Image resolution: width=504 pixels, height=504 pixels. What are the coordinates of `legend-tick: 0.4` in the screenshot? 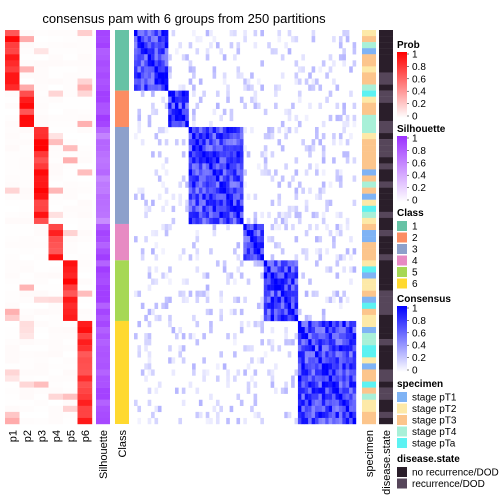 It's located at (419, 92).